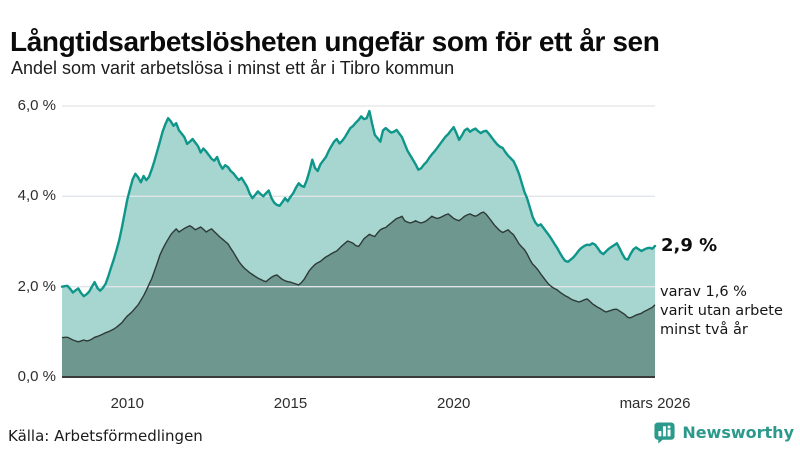  I want to click on newsworthy-speech-bubble-chart-icon, so click(664, 433).